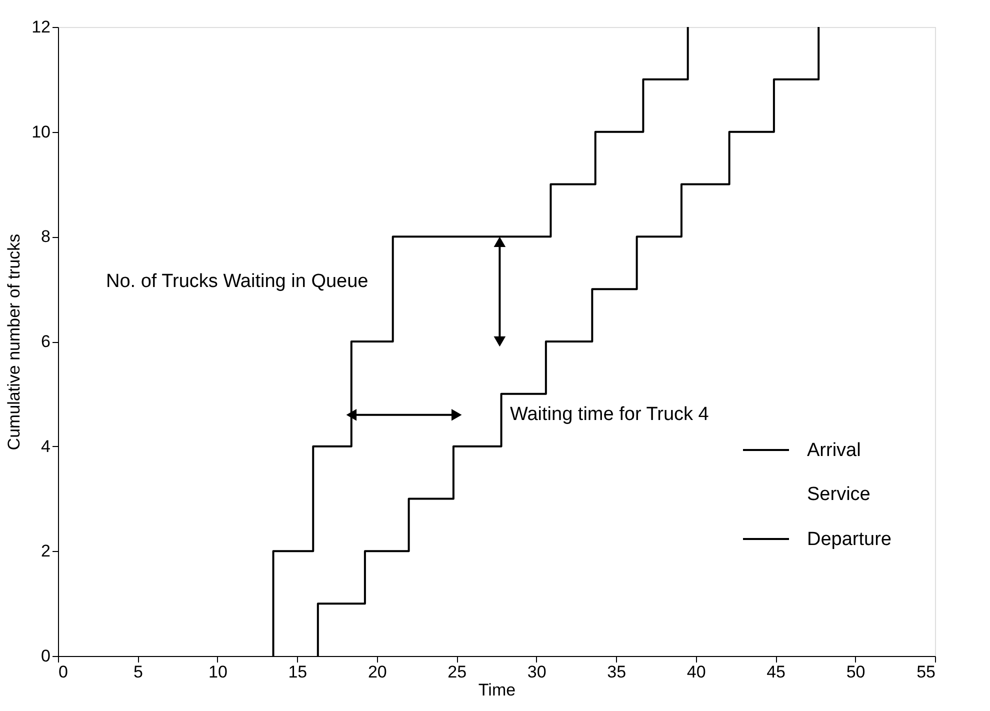 The image size is (990, 711). I want to click on x-tick-label: 45, so click(776, 672).